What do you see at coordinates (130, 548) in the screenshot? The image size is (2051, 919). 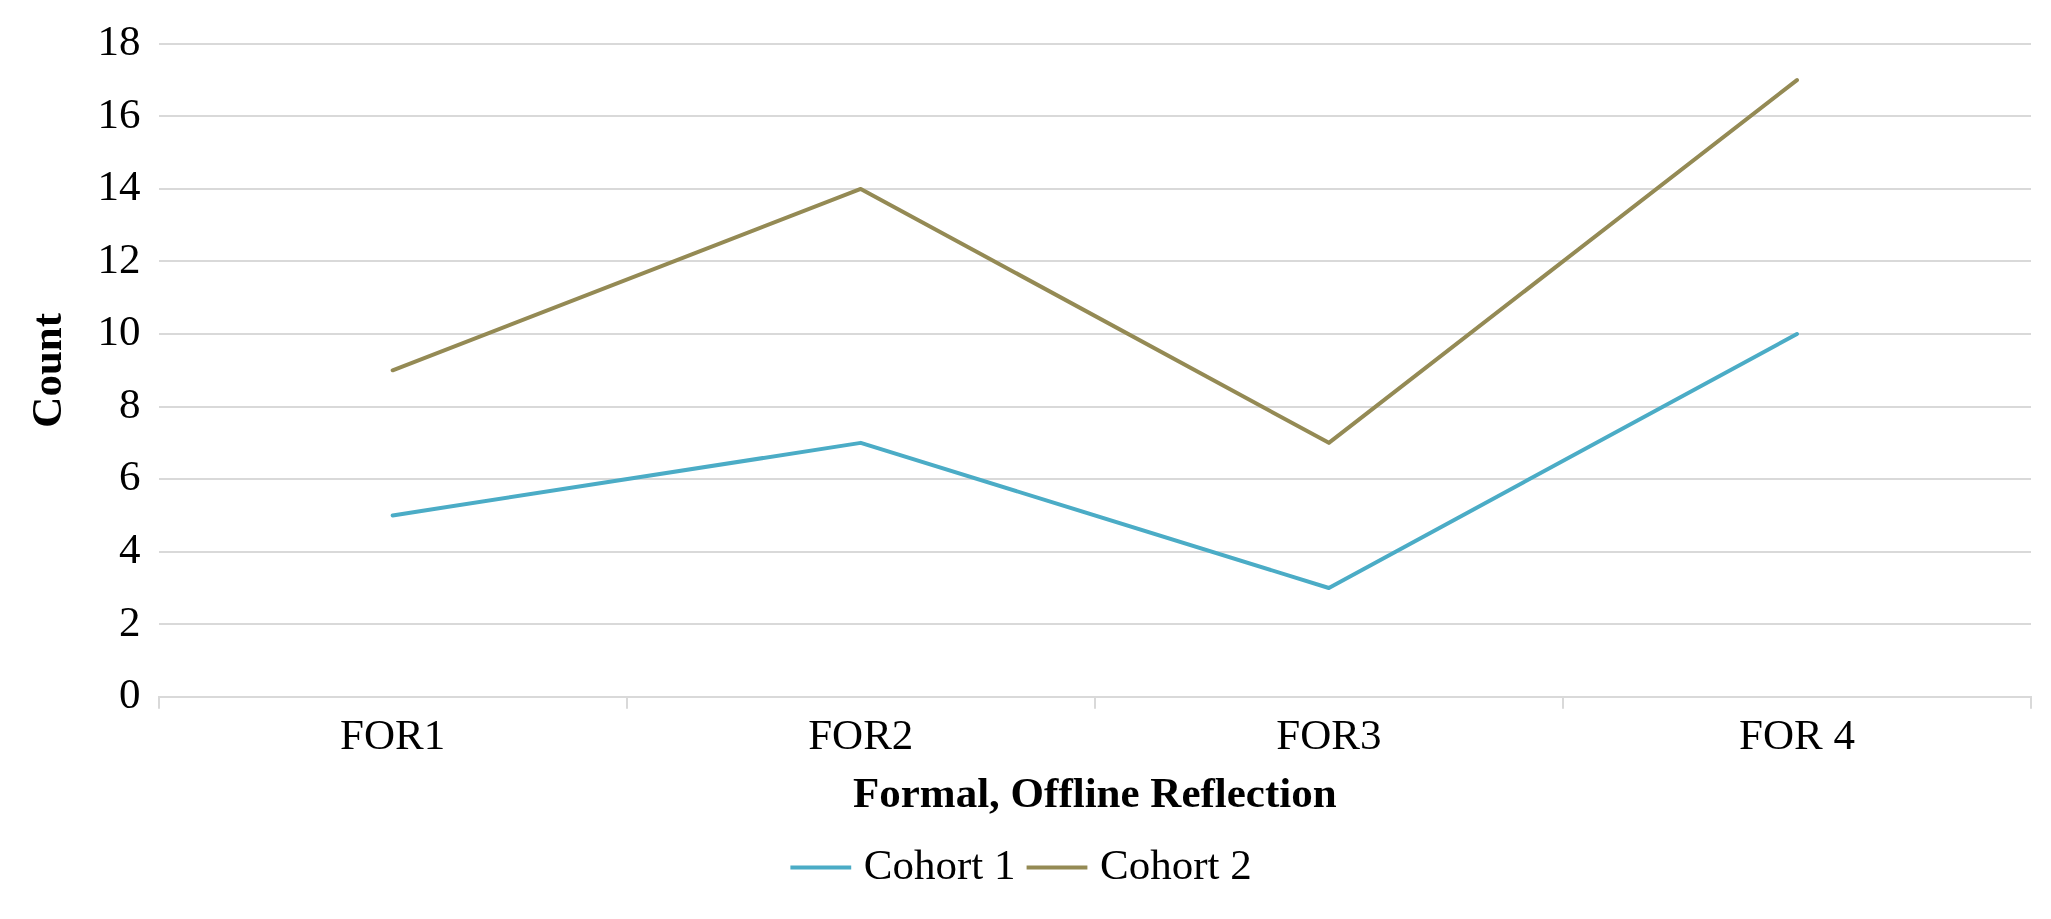 I see `y-tick-label: 4` at bounding box center [130, 548].